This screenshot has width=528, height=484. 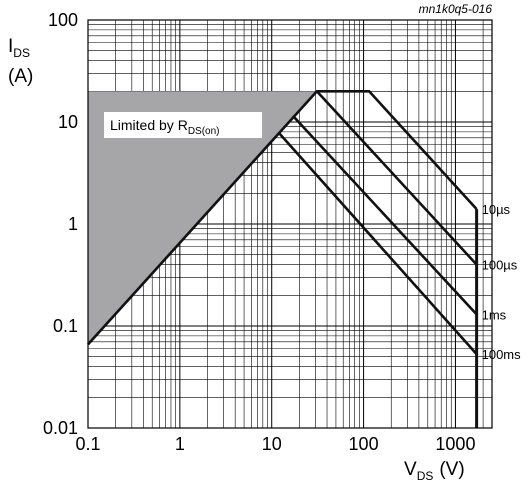 What do you see at coordinates (19, 48) in the screenshot?
I see `y-axis-label: IDS` at bounding box center [19, 48].